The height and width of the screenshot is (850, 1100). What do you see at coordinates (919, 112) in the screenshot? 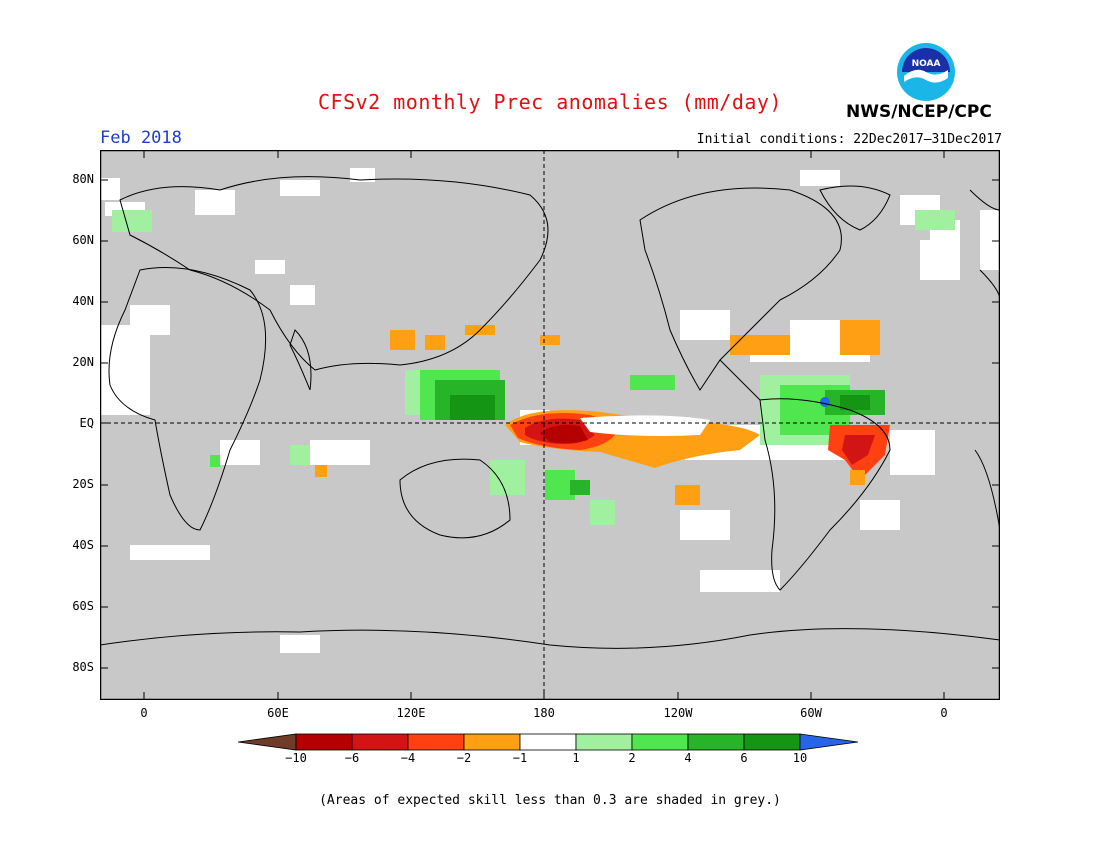
I see `organization-label: NWS/NCEP/CPC` at bounding box center [919, 112].